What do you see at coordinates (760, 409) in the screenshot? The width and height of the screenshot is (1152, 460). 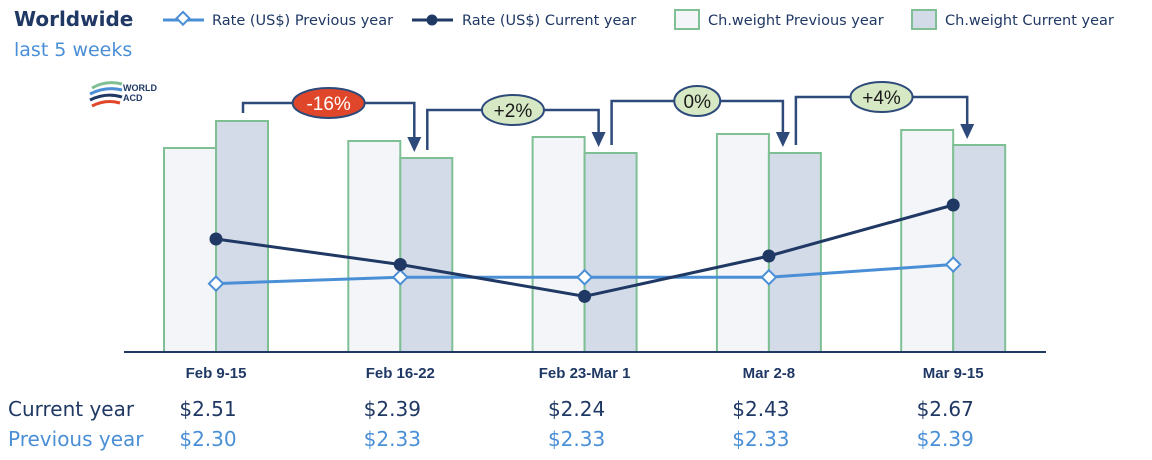 I see `table-cell: $2.43` at bounding box center [760, 409].